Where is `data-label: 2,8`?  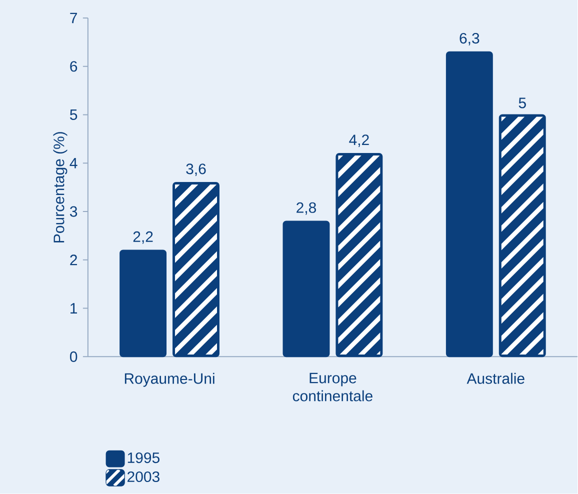
data-label: 2,8 is located at coordinates (306, 208).